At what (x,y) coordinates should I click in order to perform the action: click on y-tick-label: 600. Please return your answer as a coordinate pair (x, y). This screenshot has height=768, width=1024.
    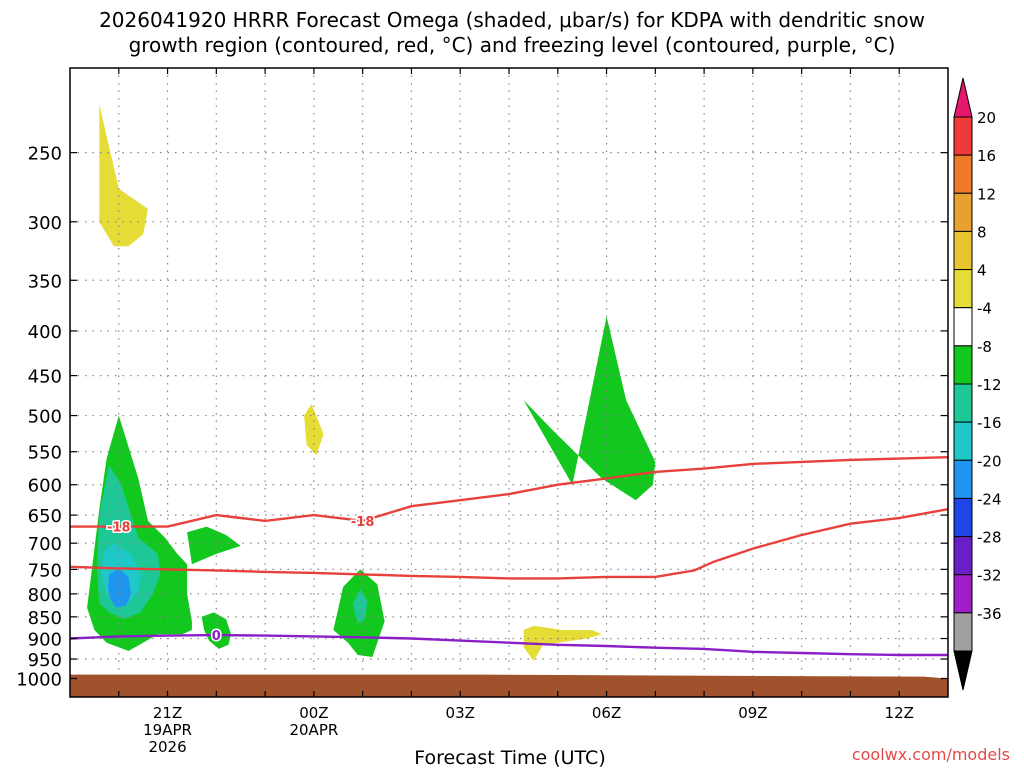
    Looking at the image, I should click on (45, 486).